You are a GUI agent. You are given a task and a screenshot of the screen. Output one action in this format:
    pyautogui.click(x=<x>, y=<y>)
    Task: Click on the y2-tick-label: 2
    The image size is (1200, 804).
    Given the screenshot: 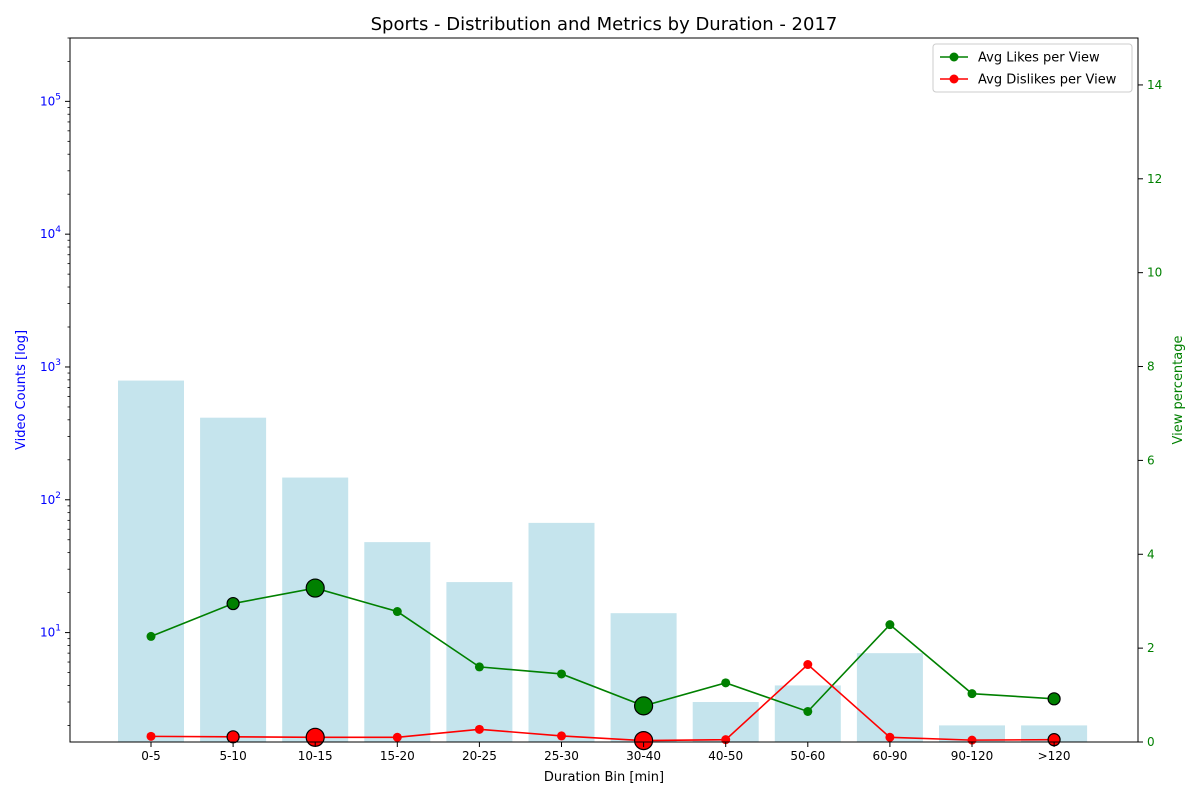 What is the action you would take?
    pyautogui.click(x=1151, y=648)
    